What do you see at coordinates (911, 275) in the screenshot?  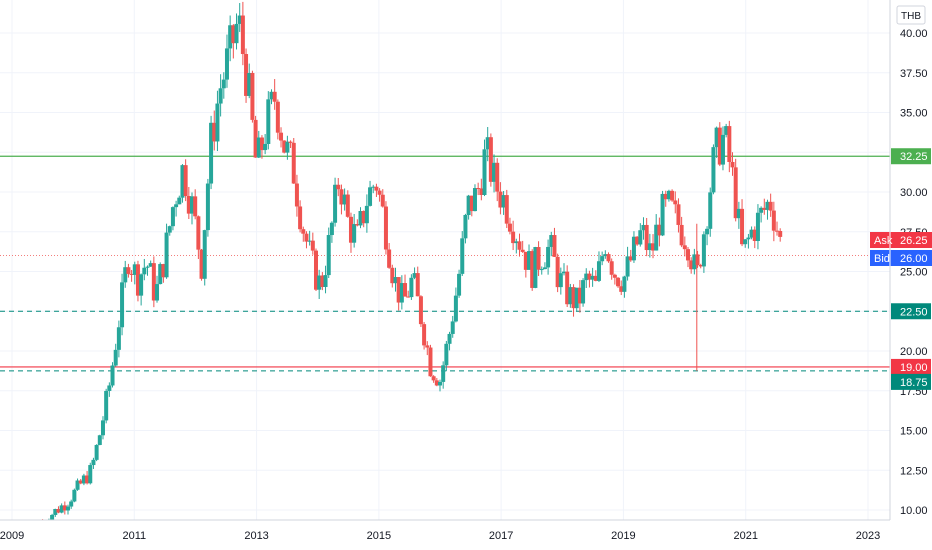 I see `price-scale-panel` at bounding box center [911, 275].